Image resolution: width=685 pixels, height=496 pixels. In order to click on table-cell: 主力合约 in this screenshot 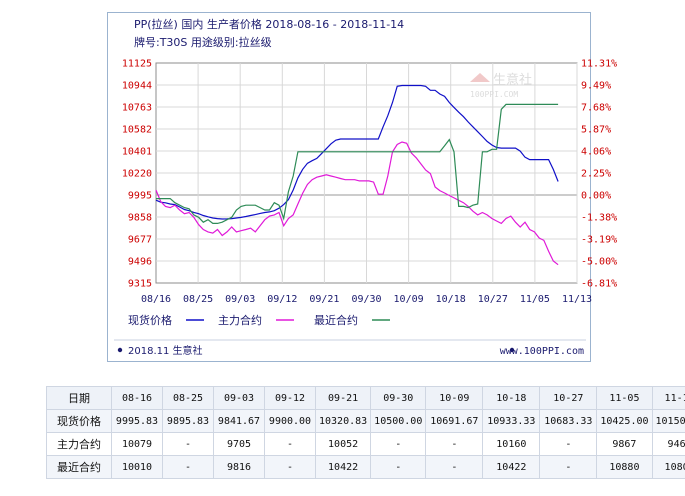, I will do `click(79, 444)`.